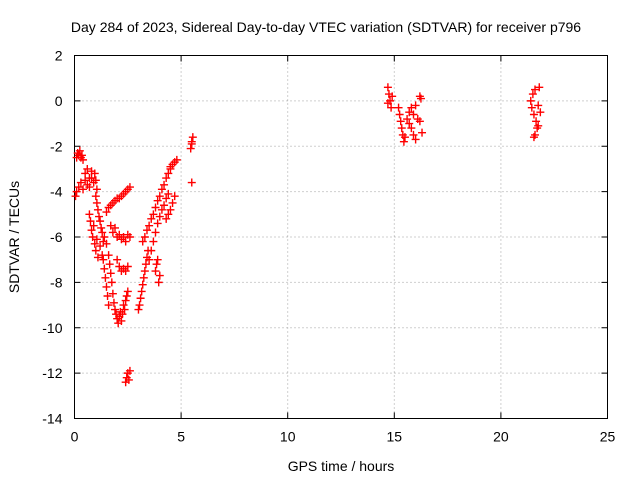 The height and width of the screenshot is (480, 640). What do you see at coordinates (501, 437) in the screenshot?
I see `x-tick-label: 20` at bounding box center [501, 437].